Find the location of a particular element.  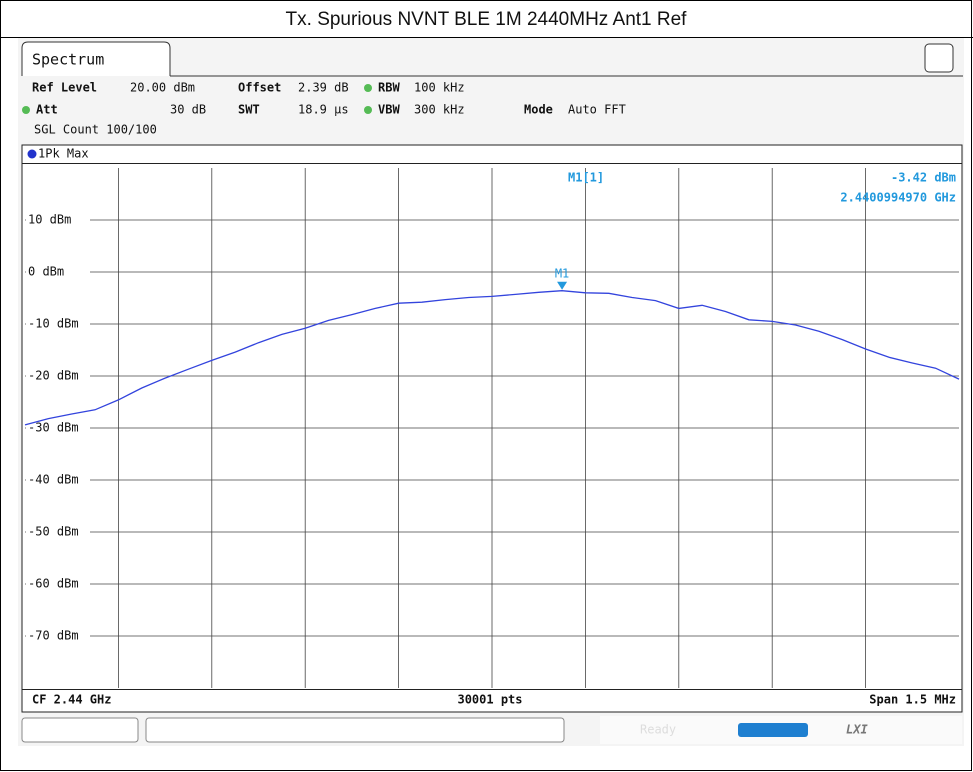

setting: Mode is located at coordinates (538, 110).